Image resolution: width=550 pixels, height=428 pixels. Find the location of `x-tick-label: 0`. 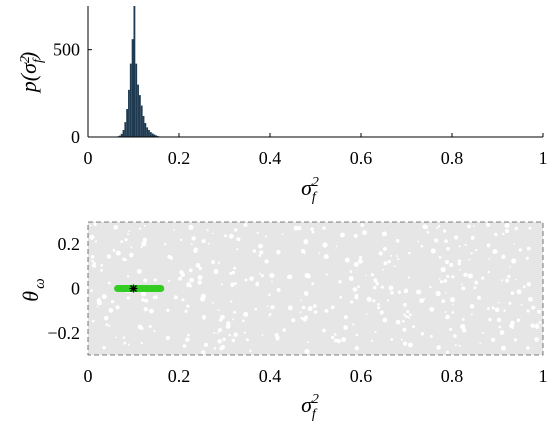

x-tick-label: 0 is located at coordinates (88, 376).